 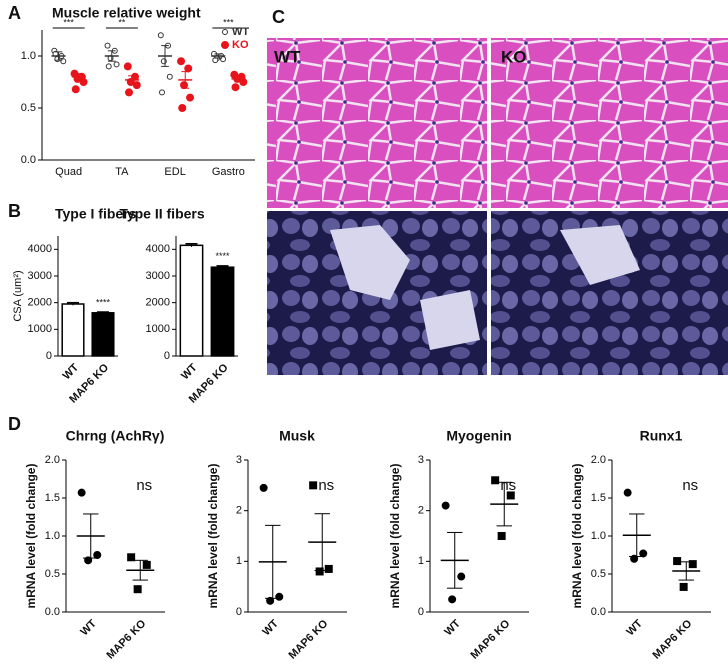 I want to click on chart-title: Myogenin, so click(x=478, y=436).